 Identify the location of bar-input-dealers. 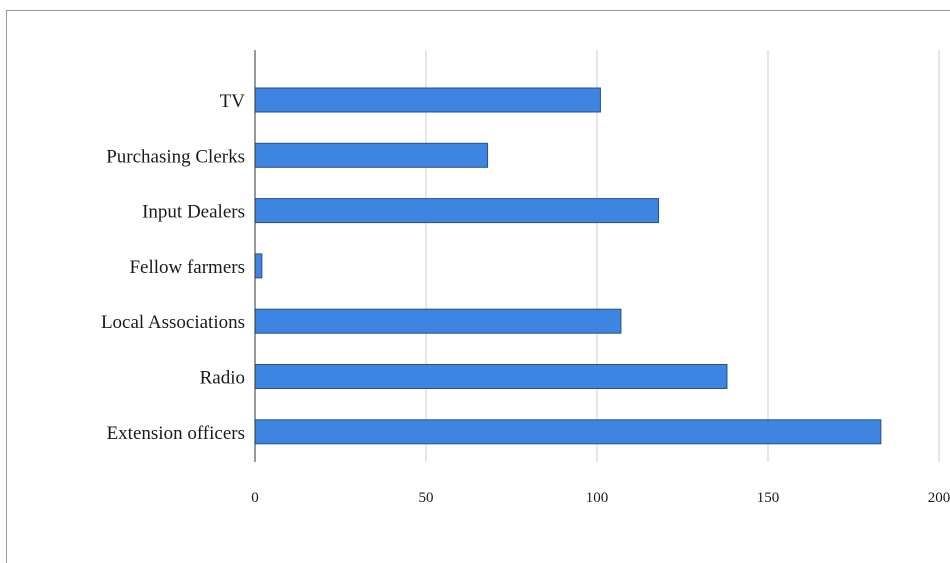
(457, 211).